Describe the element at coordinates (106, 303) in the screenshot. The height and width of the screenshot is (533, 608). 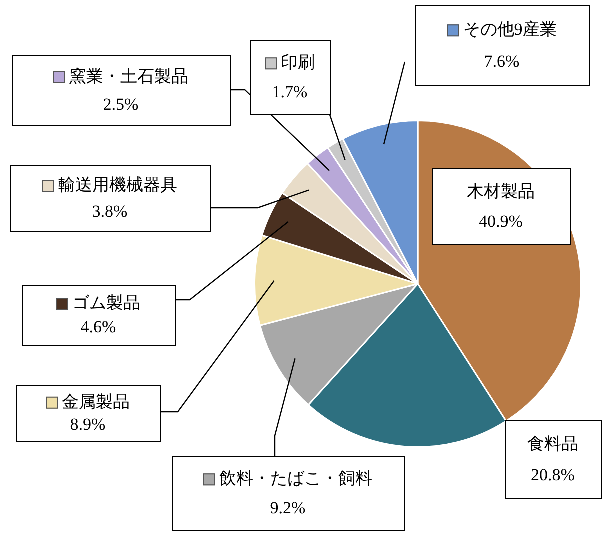
I see `legend-label: ゴム製品` at that location.